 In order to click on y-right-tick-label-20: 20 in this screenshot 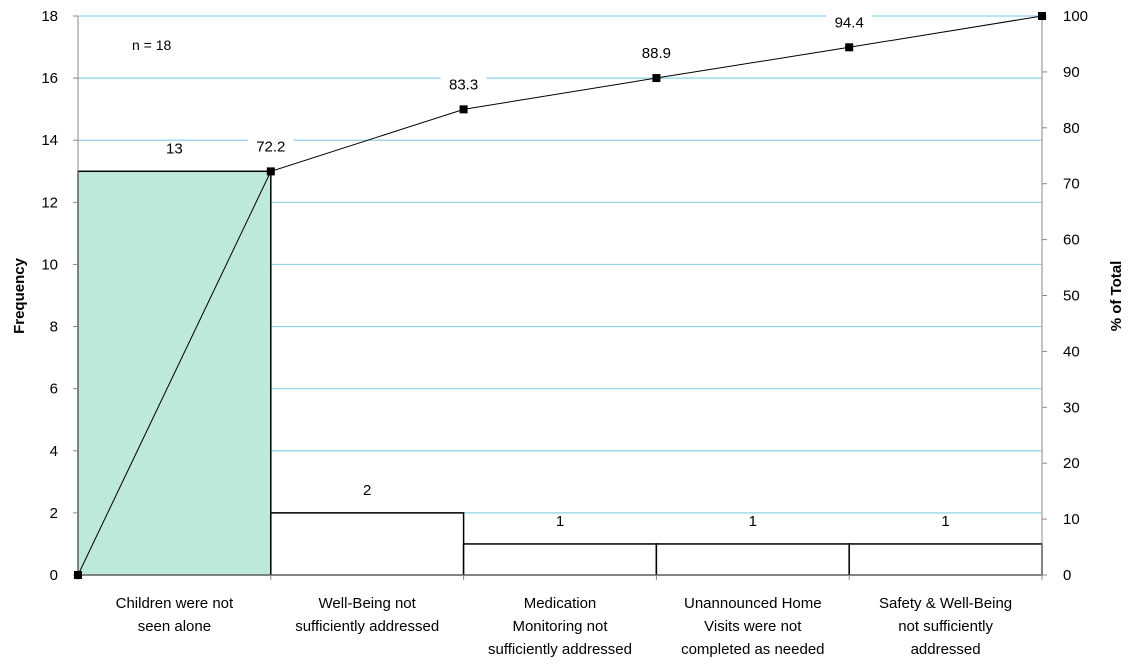, I will do `click(1071, 463)`.